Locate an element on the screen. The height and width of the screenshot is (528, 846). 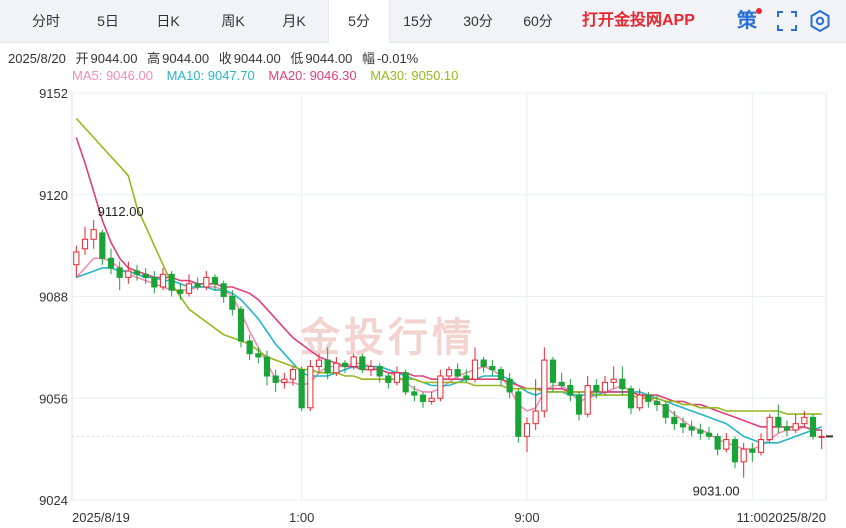
strategy-icon: 策 is located at coordinates (749, 20).